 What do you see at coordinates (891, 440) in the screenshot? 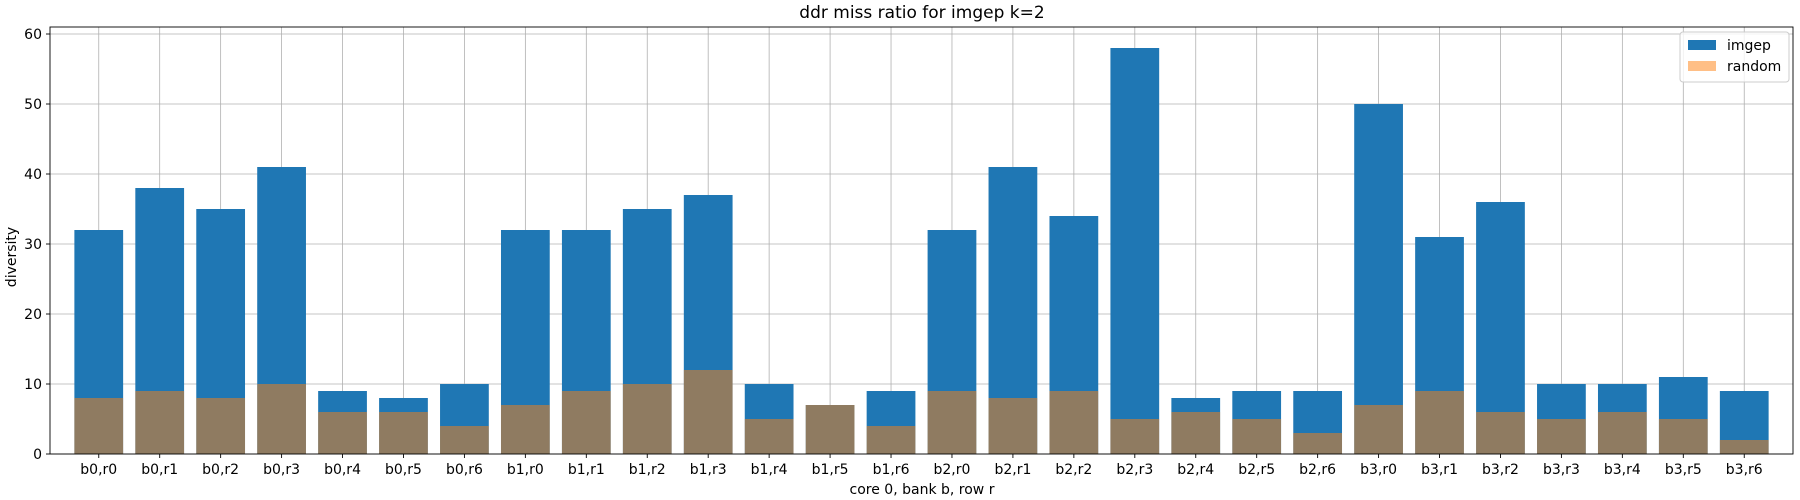
I see `bar-random-b1-r6` at bounding box center [891, 440].